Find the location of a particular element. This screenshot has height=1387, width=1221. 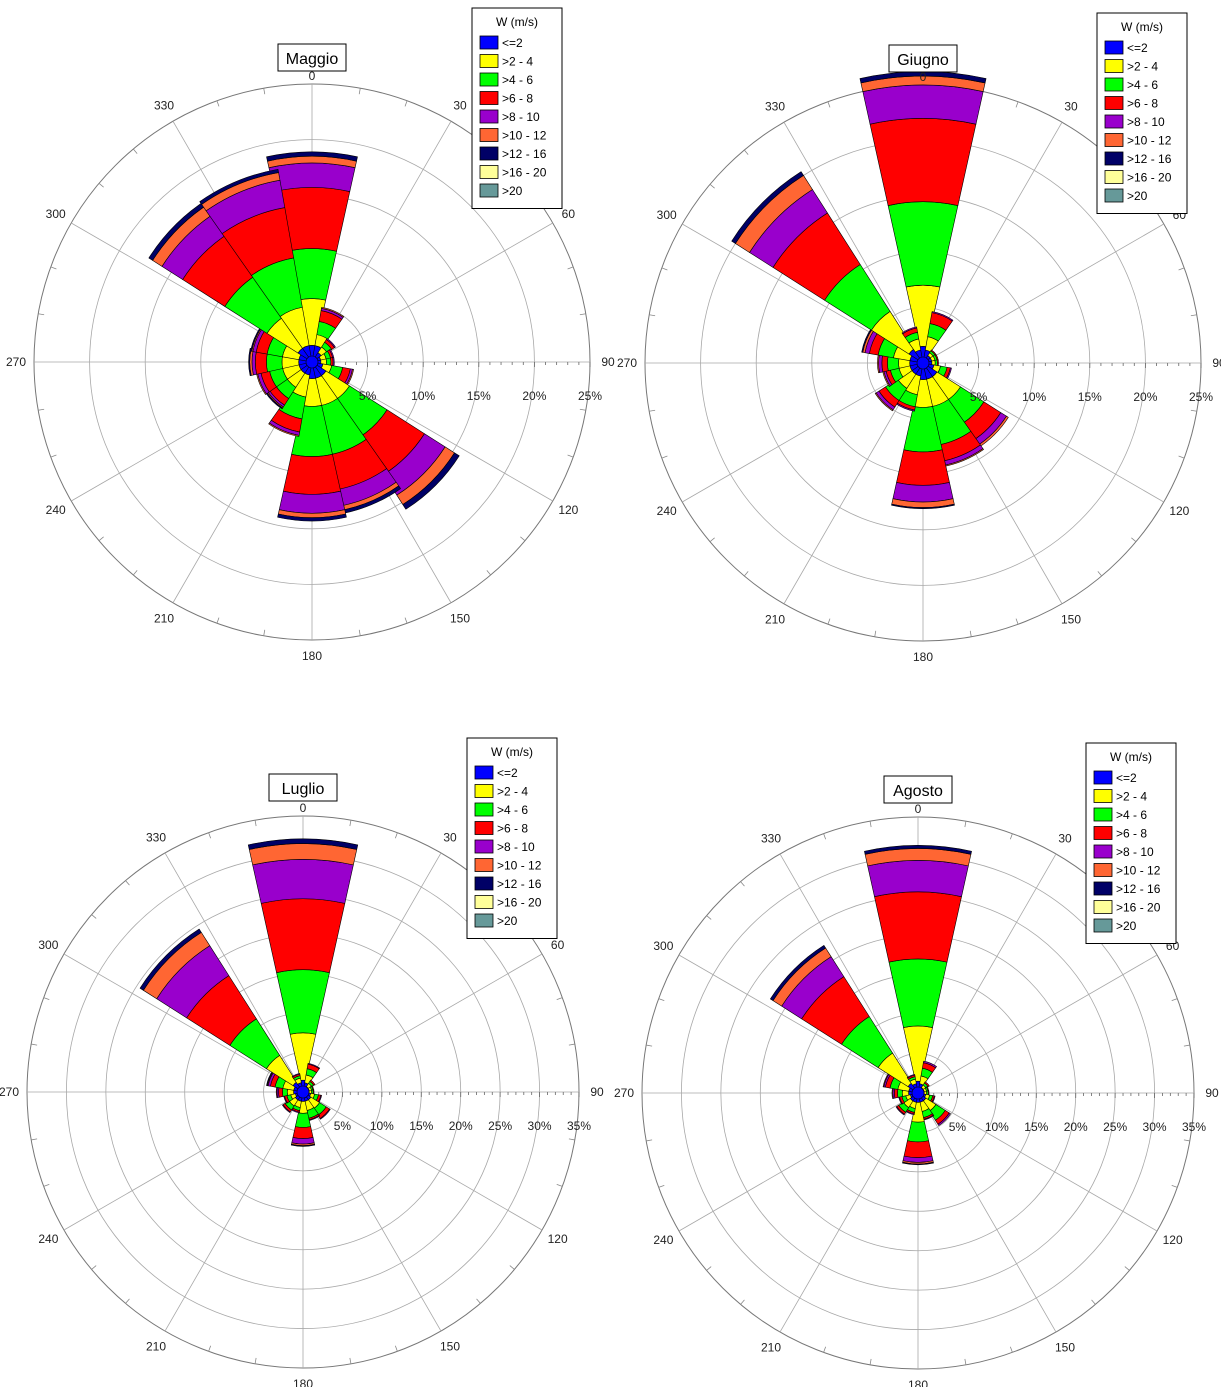

calm-center is located at coordinates (918, 1093).